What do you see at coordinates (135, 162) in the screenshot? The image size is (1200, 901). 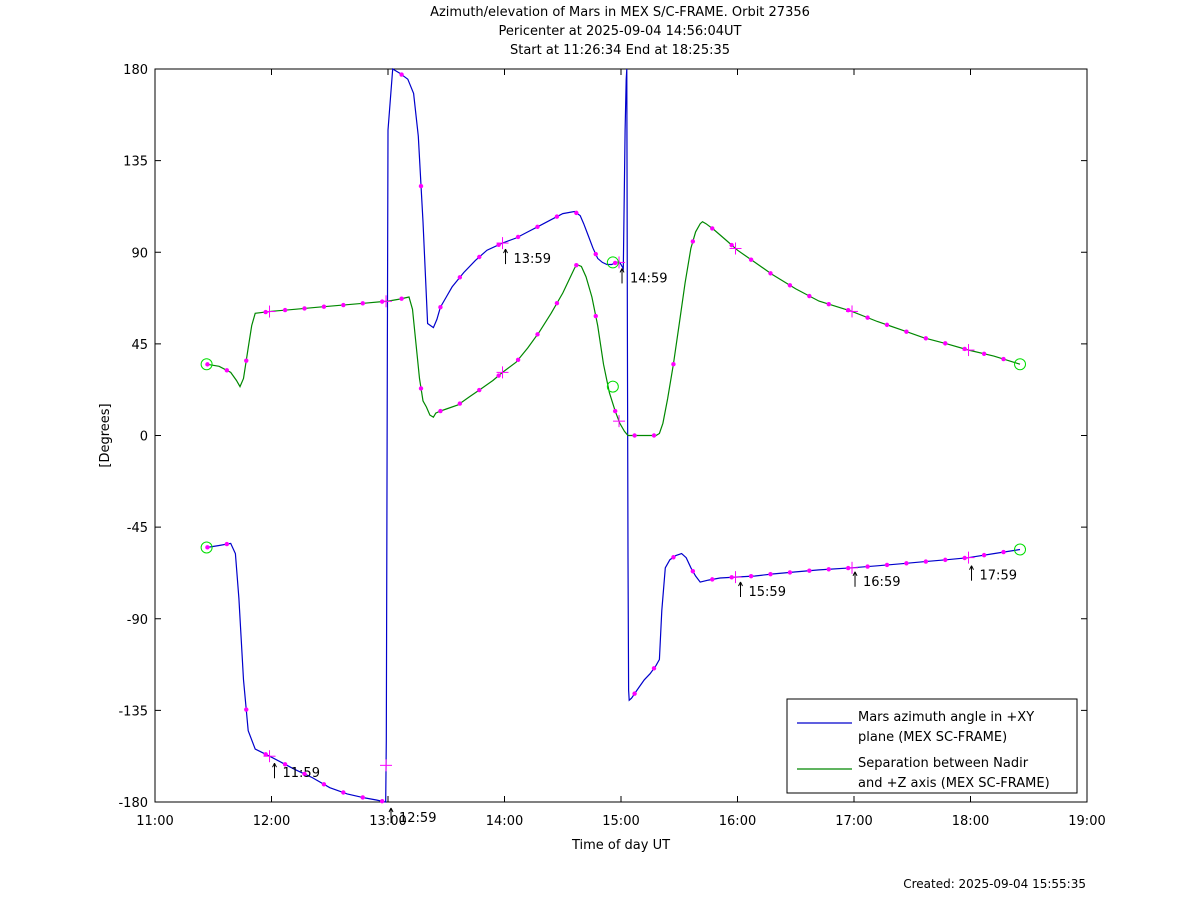 I see `y-tick-label: 135` at bounding box center [135, 162].